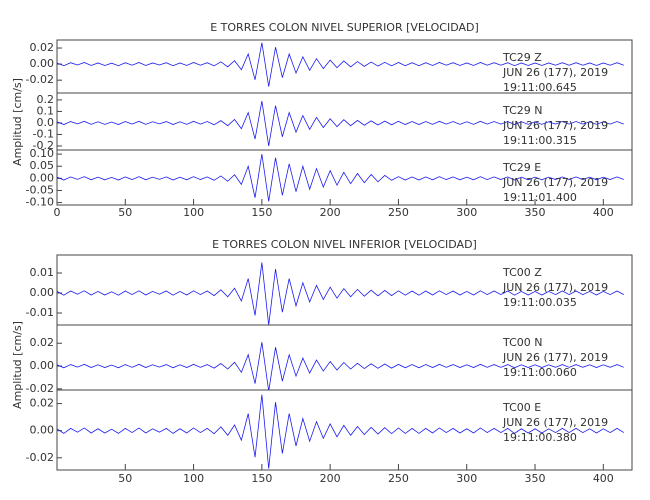 The height and width of the screenshot is (500, 650). I want to click on trace-annotation: TC00 E, so click(521, 407).